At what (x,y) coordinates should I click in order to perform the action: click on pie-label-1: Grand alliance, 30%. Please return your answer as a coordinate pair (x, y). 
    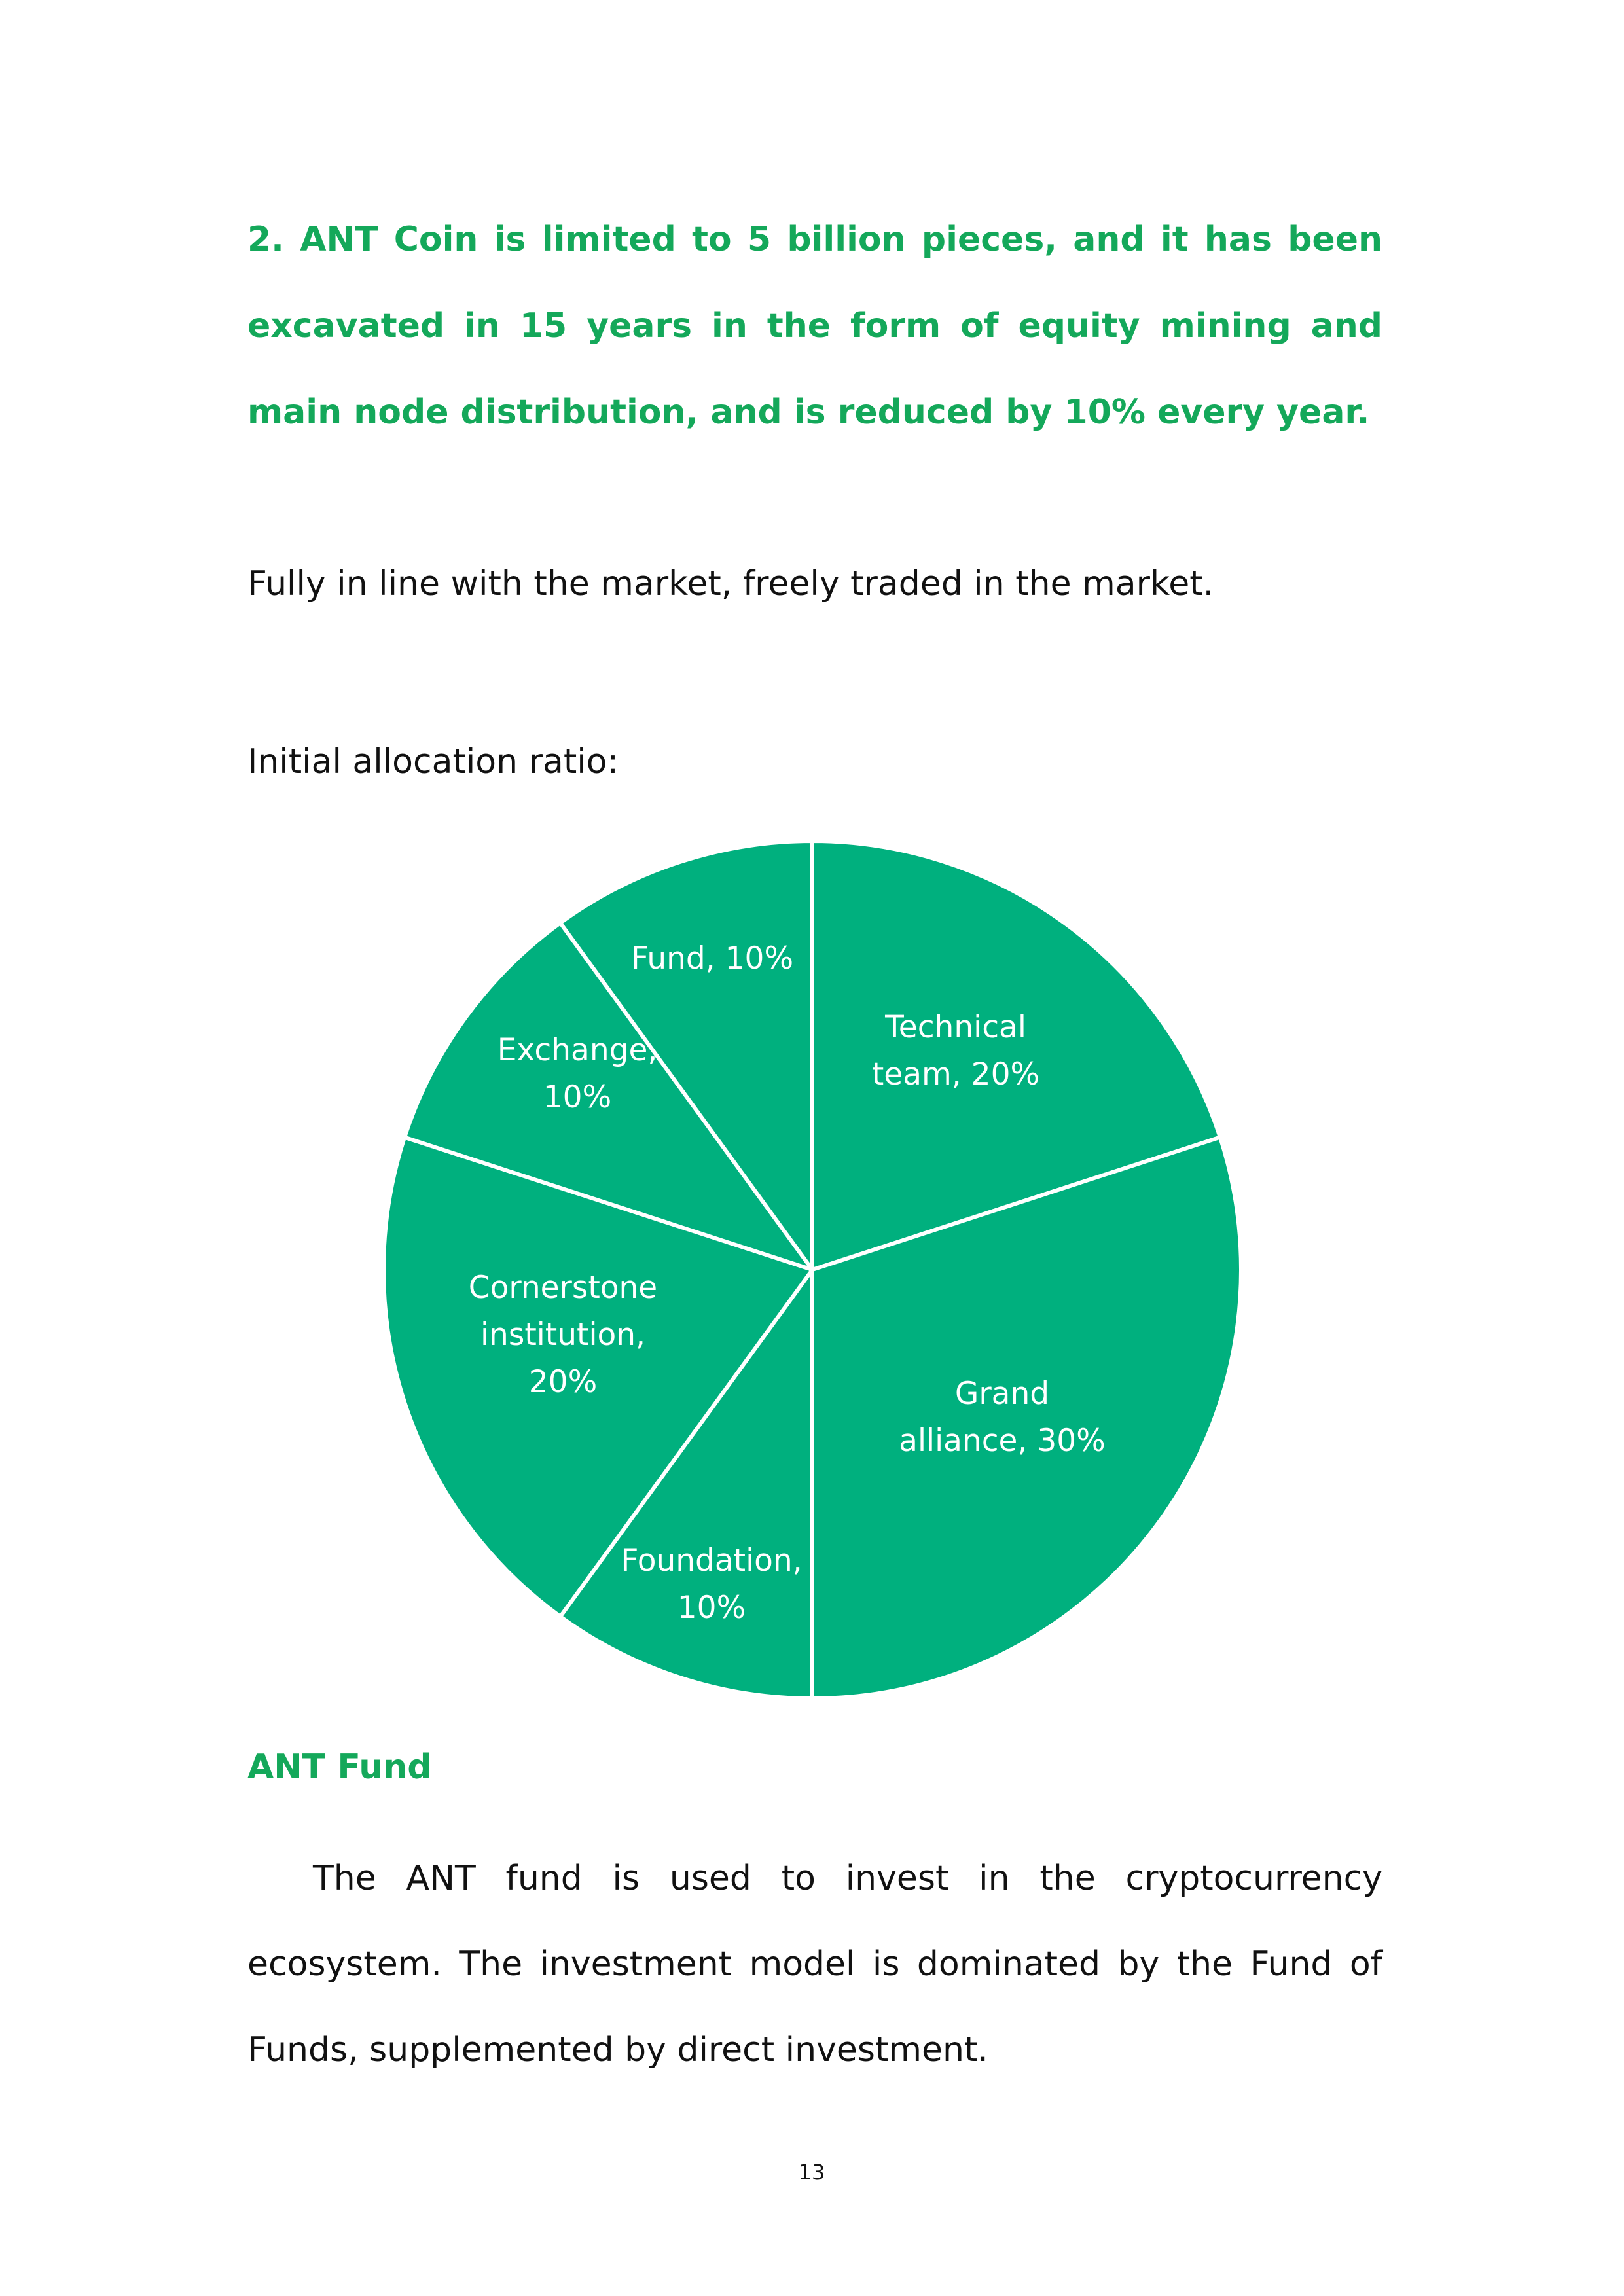
    Looking at the image, I should click on (1002, 1417).